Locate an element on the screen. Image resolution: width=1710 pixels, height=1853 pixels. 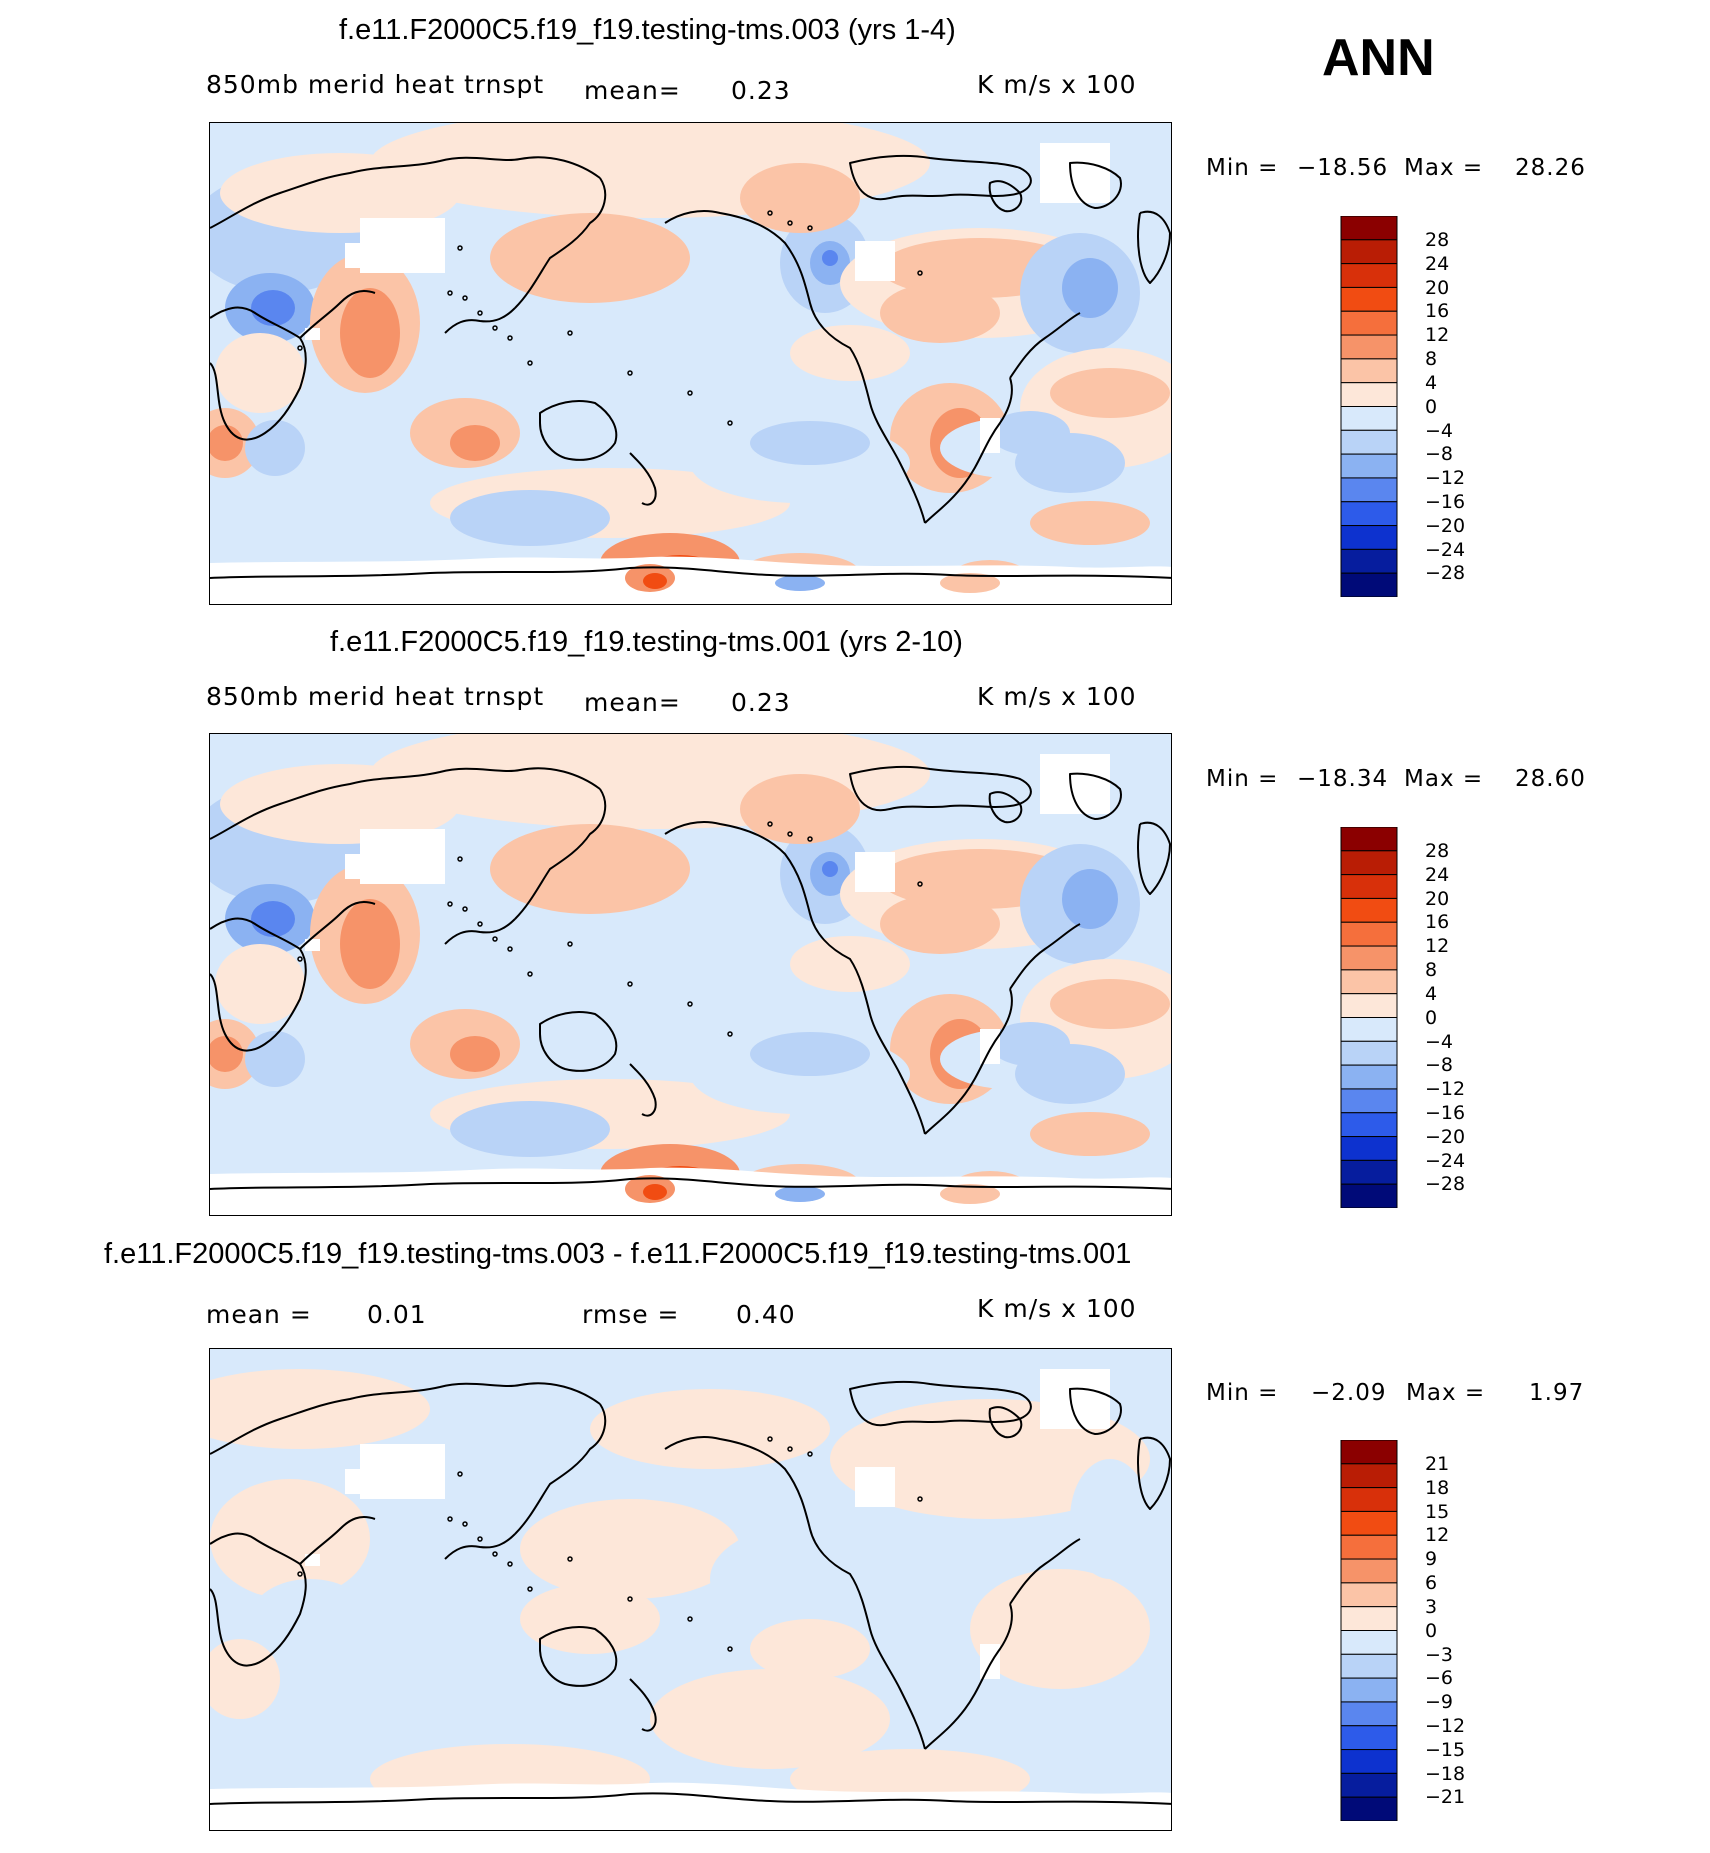
colorbar-tick-label: −20 is located at coordinates (1445, 525).